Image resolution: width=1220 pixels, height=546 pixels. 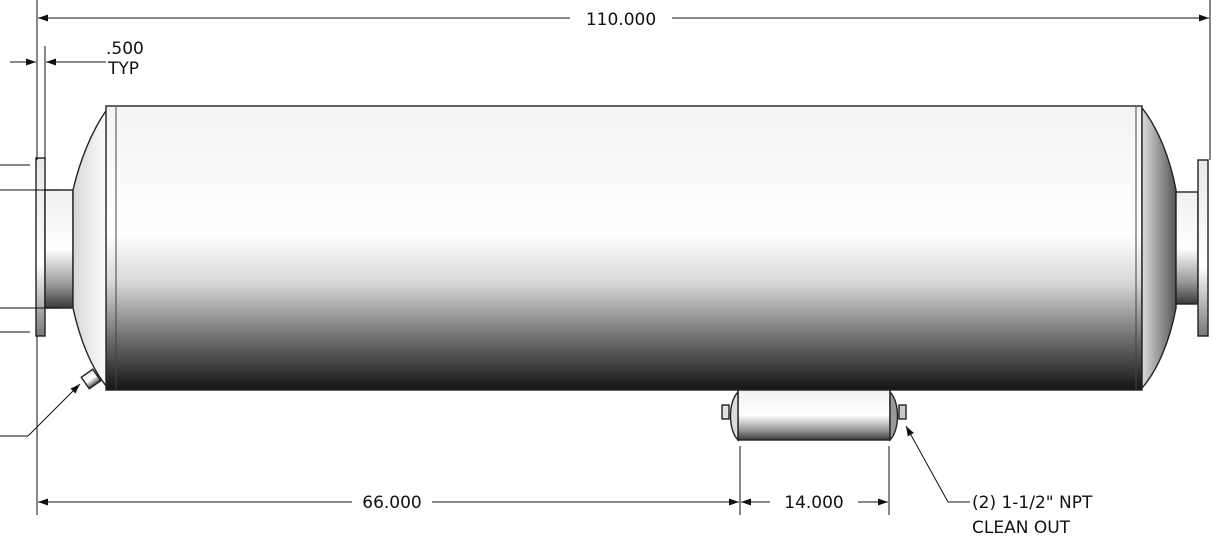 What do you see at coordinates (123, 69) in the screenshot?
I see `flange-thickness-note: TYP` at bounding box center [123, 69].